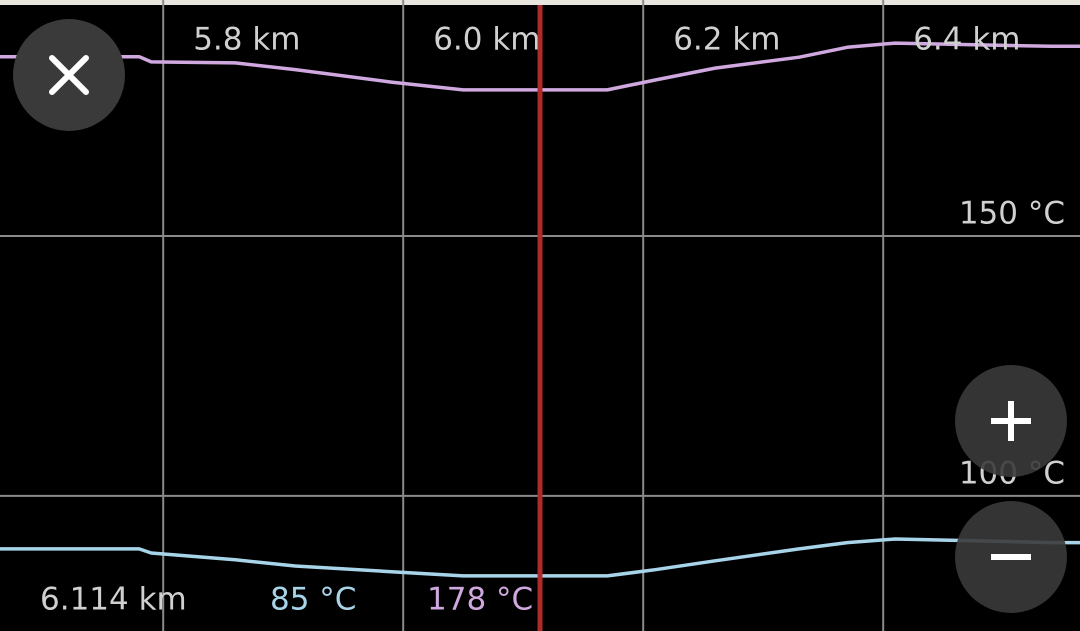 The height and width of the screenshot is (631, 1080). What do you see at coordinates (540, 2) in the screenshot?
I see `map-edge` at bounding box center [540, 2].